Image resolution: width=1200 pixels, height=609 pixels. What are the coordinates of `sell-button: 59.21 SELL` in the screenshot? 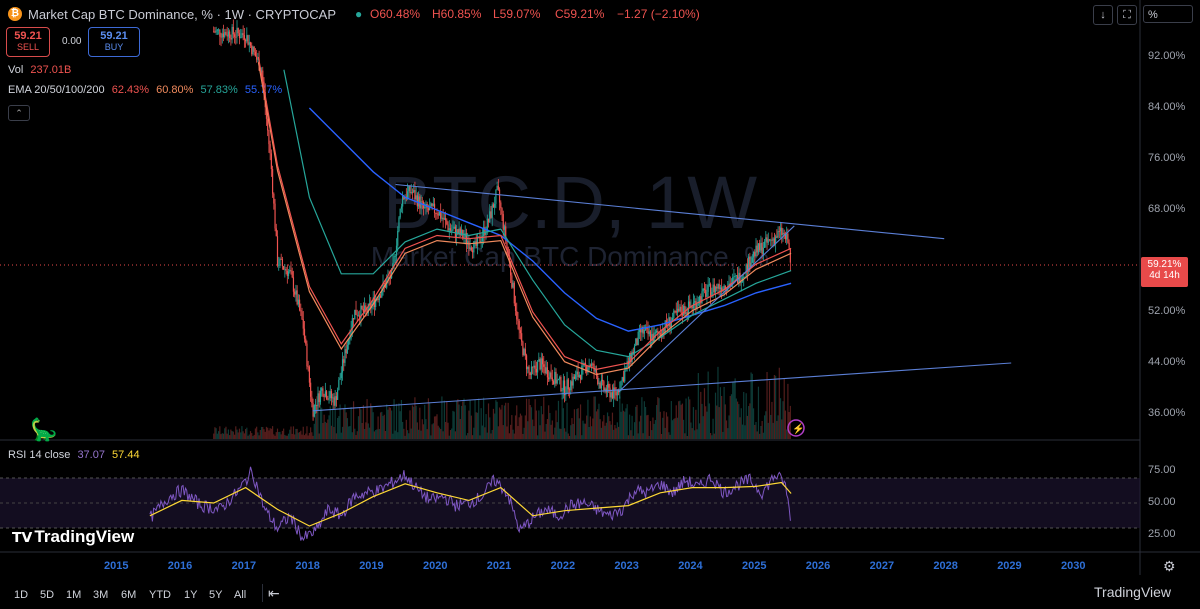 It's located at (28, 42).